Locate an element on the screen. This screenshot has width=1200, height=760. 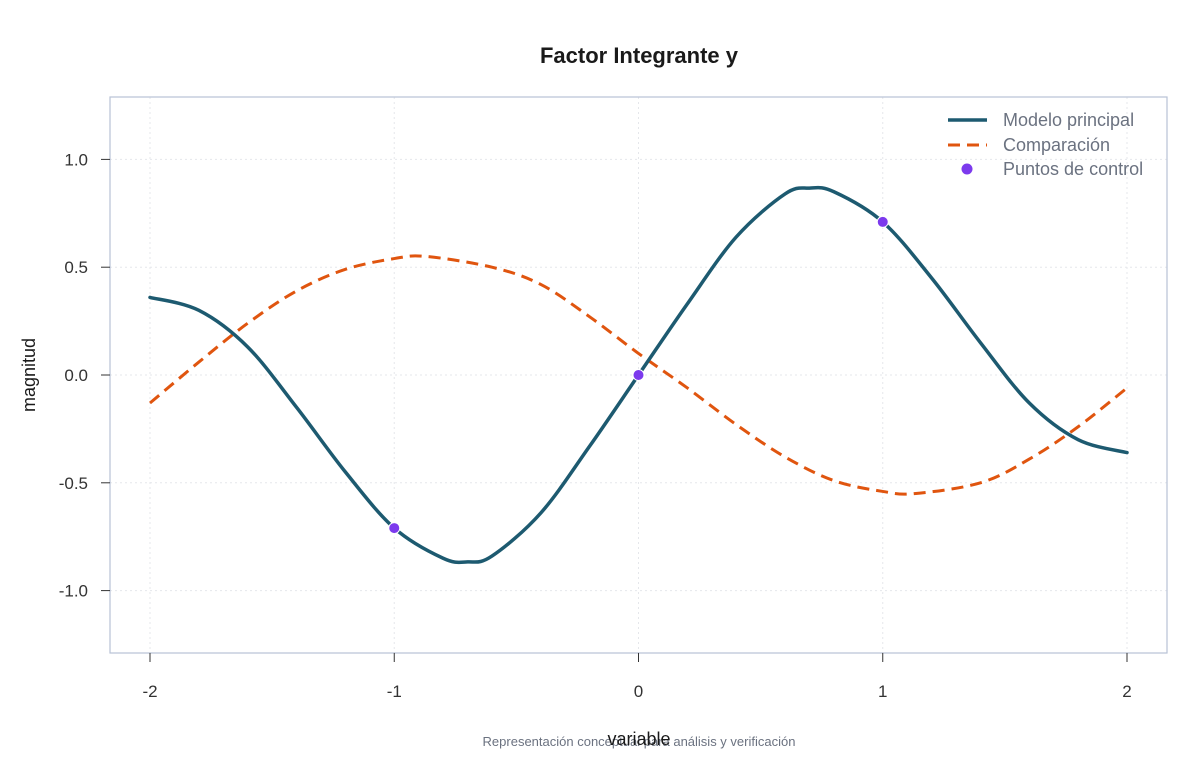
x-tick-label: 0 is located at coordinates (638, 691).